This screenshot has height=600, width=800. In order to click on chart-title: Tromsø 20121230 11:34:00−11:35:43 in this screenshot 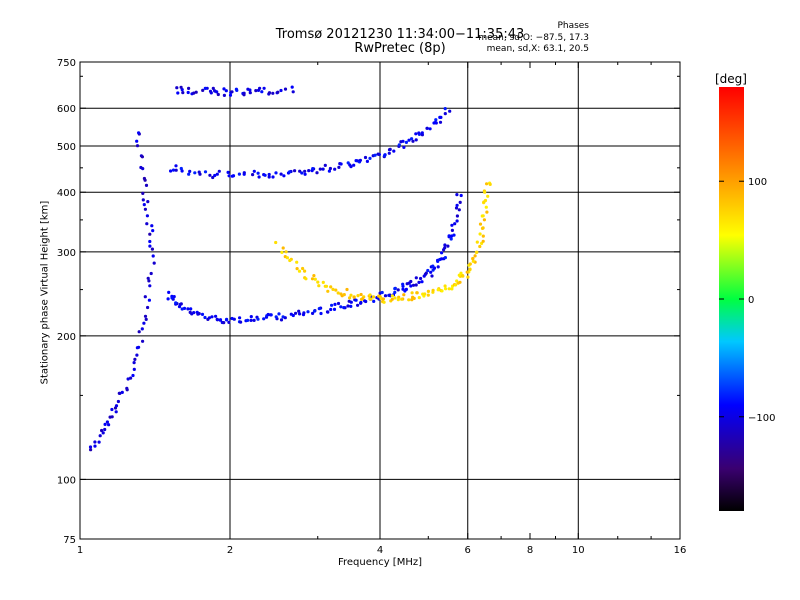, I will do `click(400, 34)`.